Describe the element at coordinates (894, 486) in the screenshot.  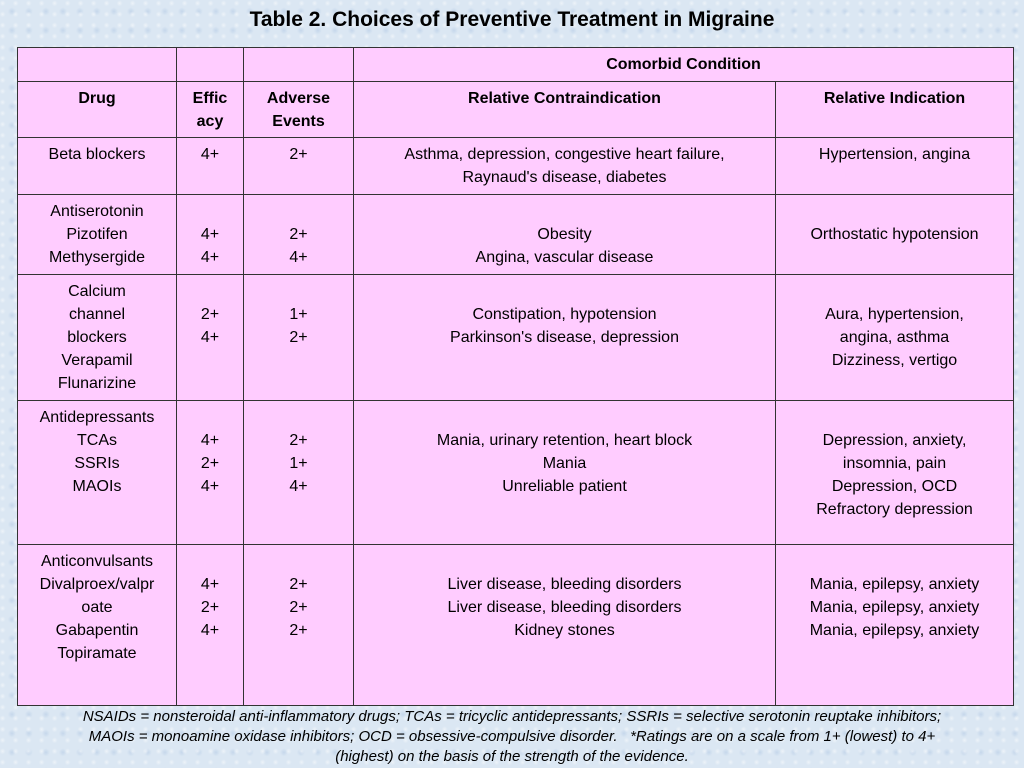
I see `cell-line: Depression, OCD` at that location.